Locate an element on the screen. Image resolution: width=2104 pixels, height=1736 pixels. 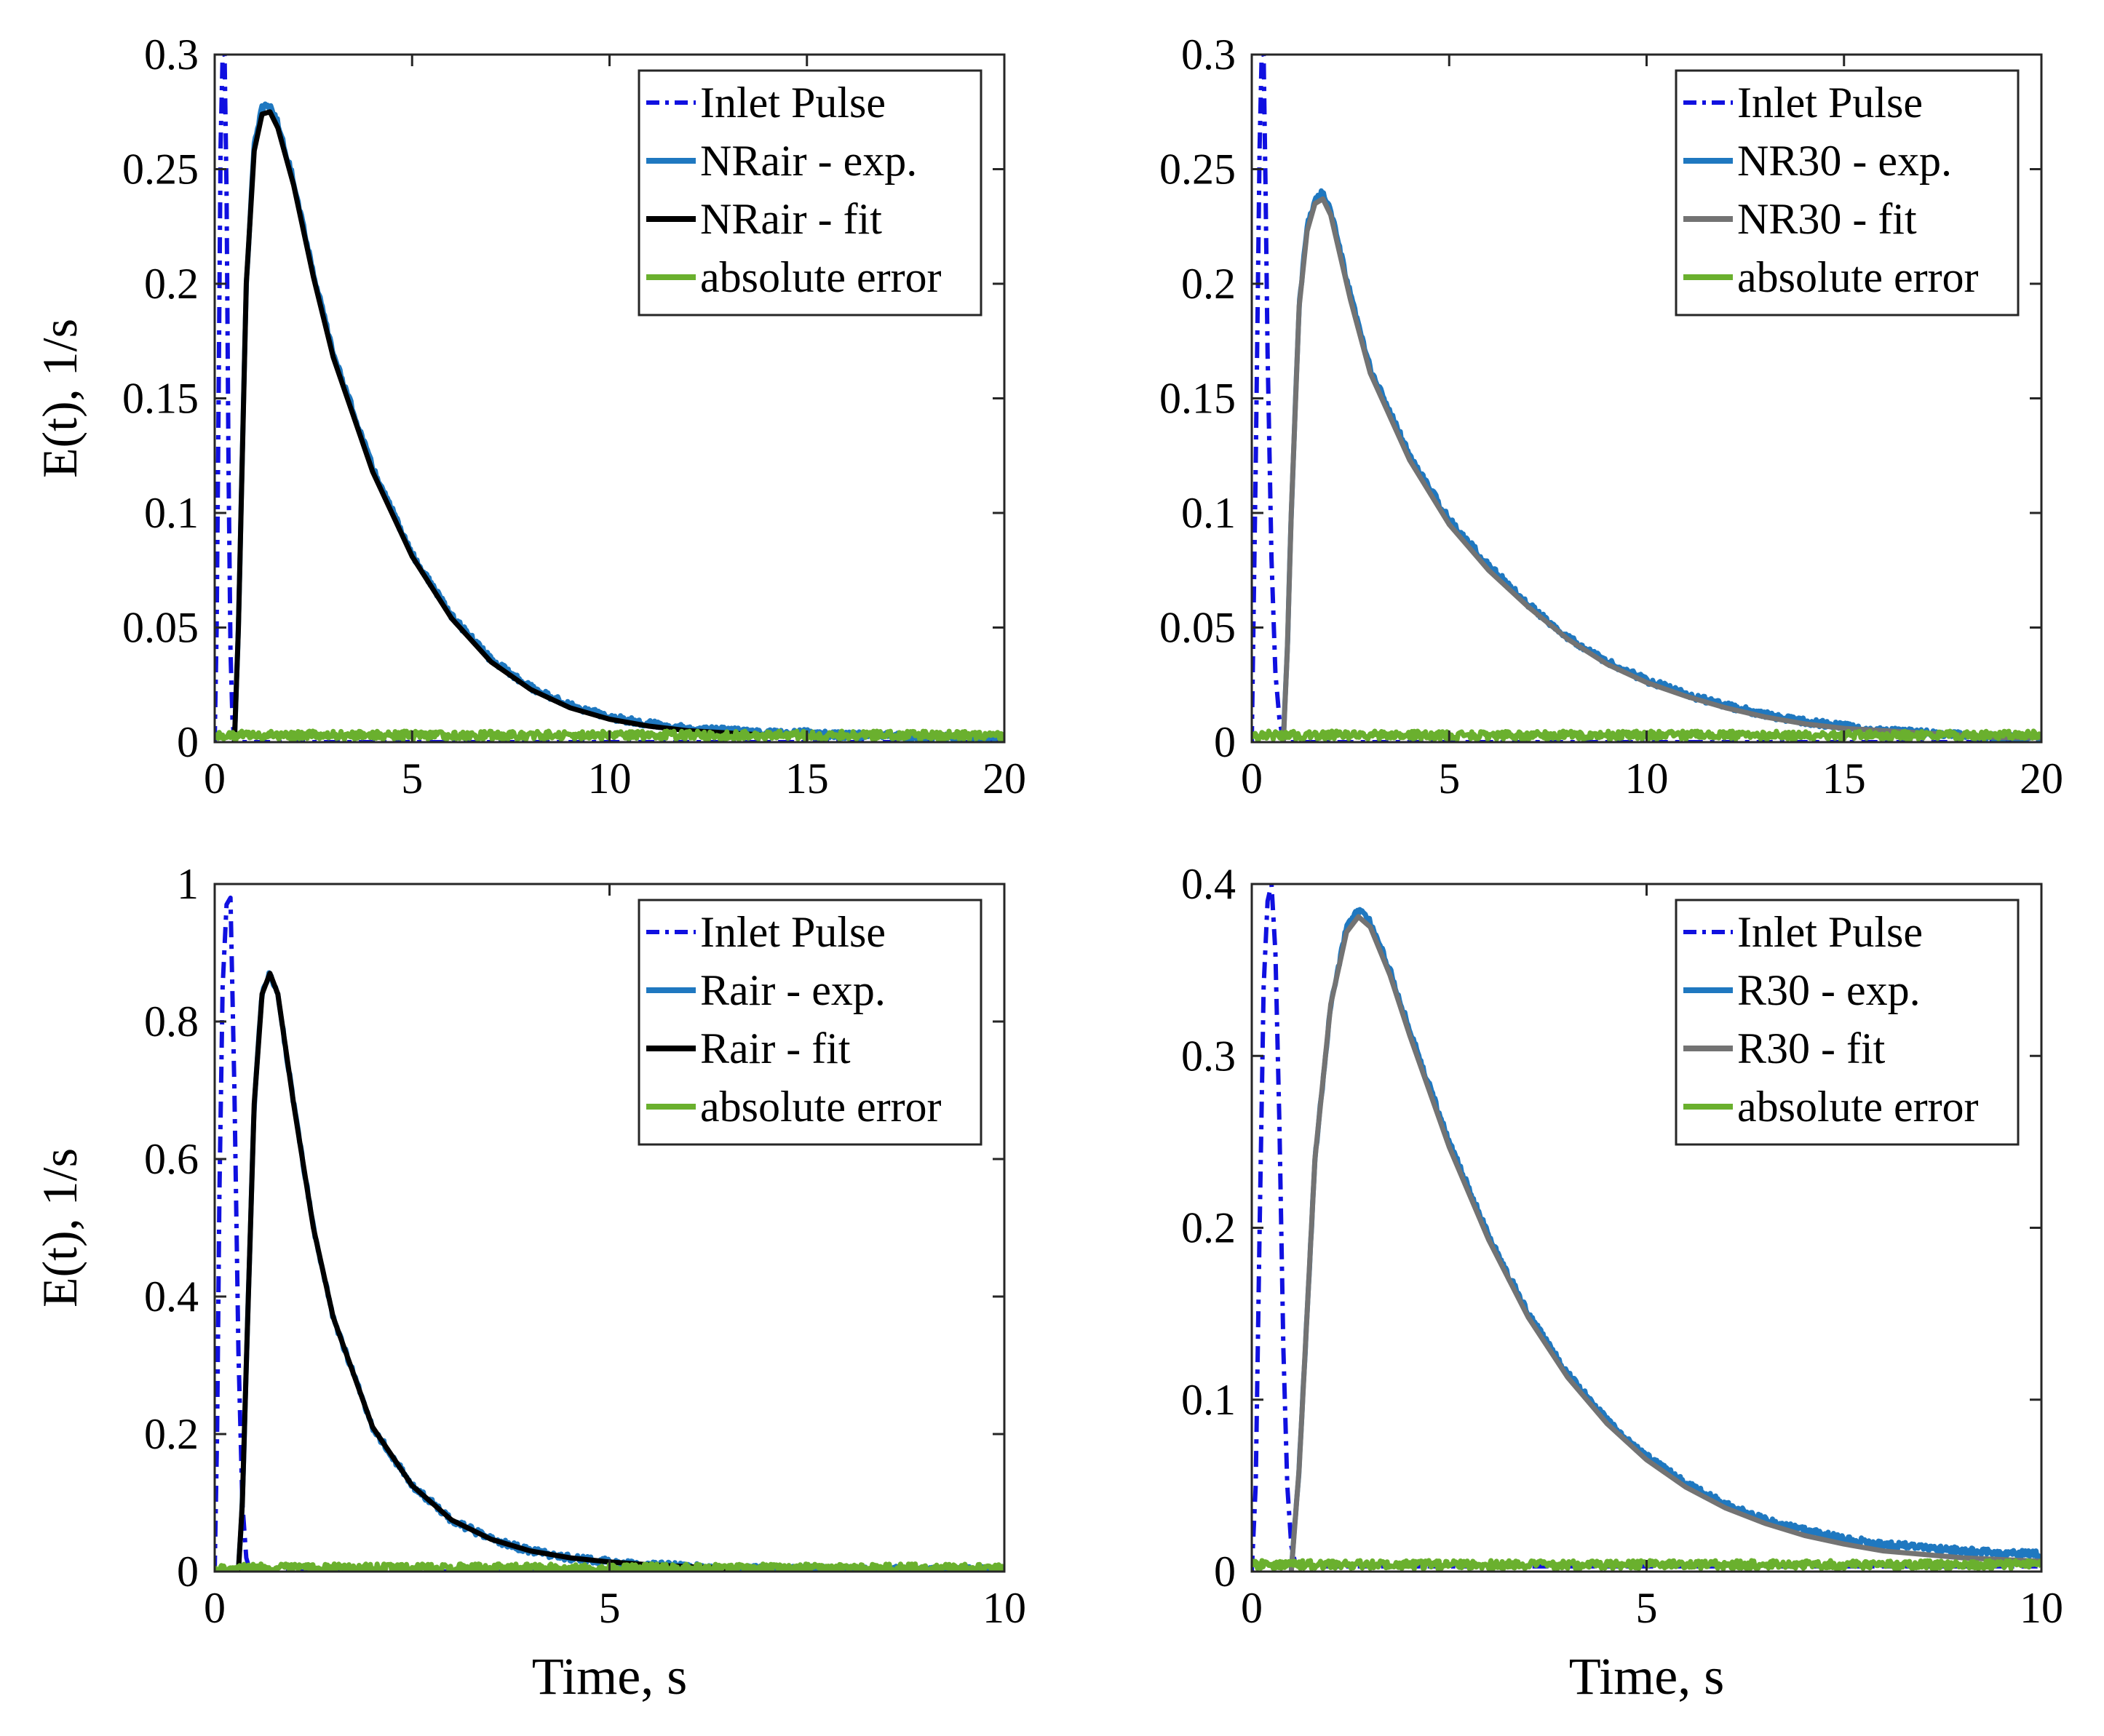
legend-label: NR30 - exp. is located at coordinates (1844, 161).